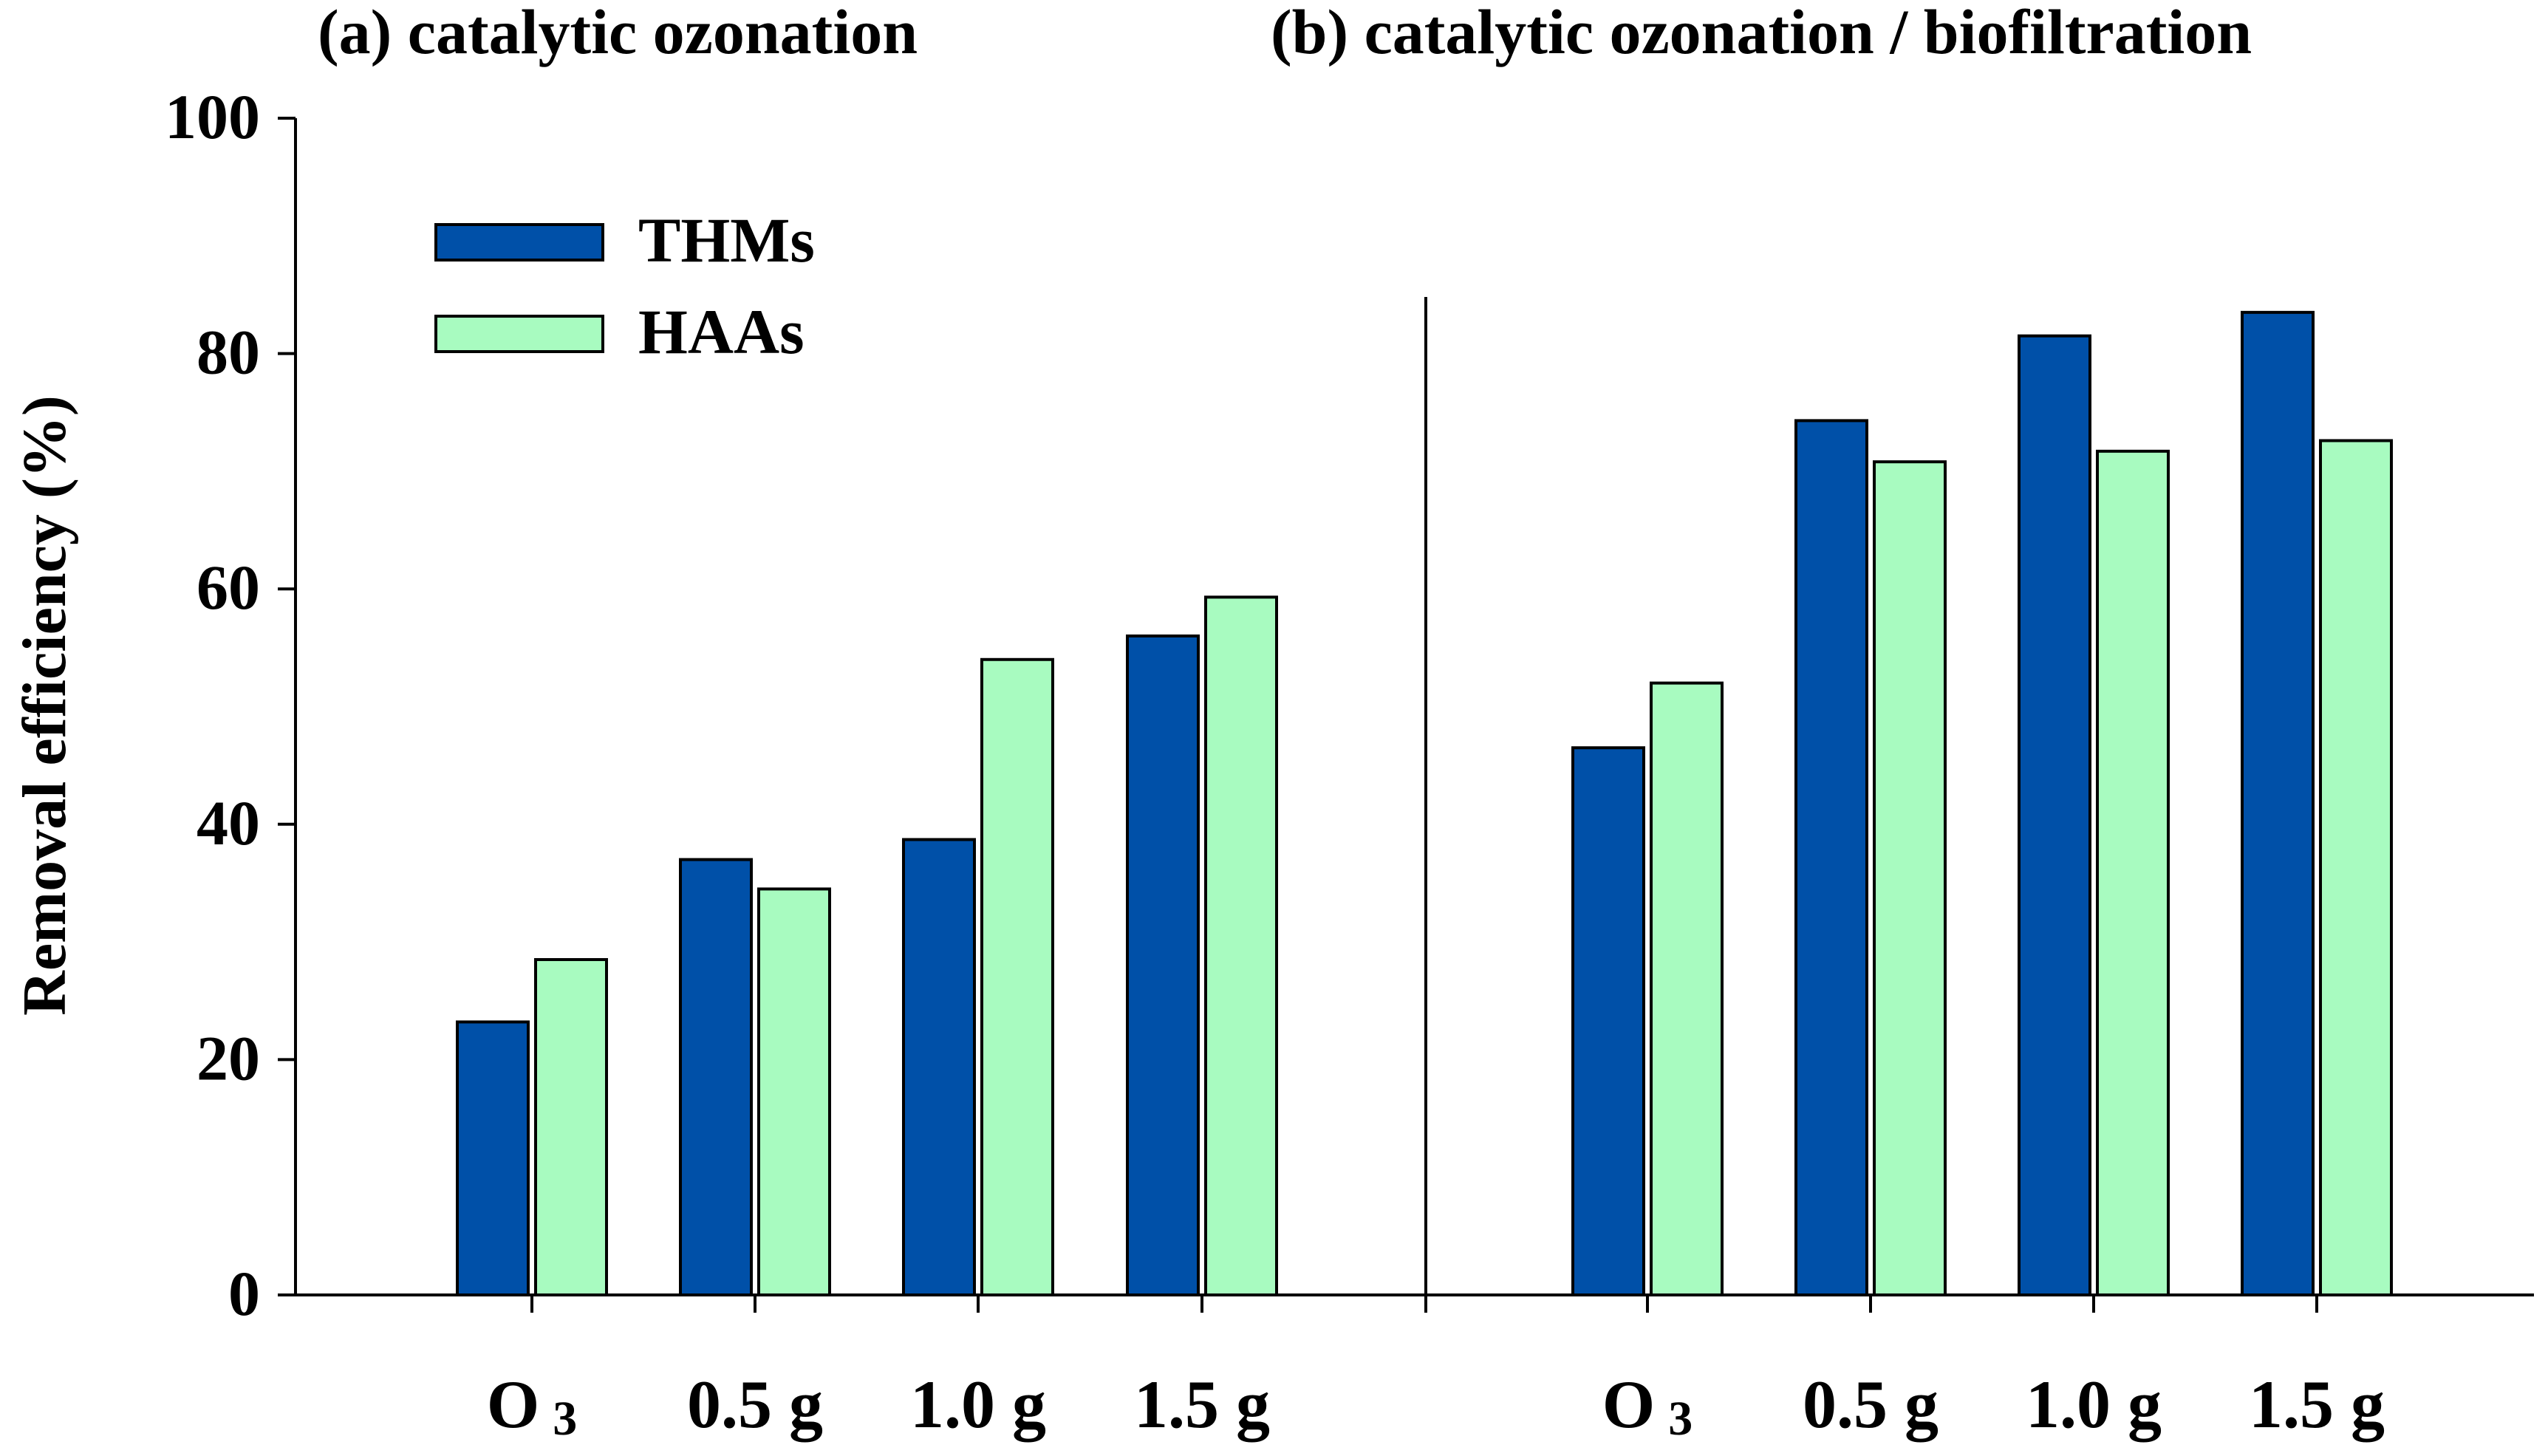 The width and height of the screenshot is (2548, 1456). I want to click on panel-title: (a) catalytic ozonation, so click(618, 33).